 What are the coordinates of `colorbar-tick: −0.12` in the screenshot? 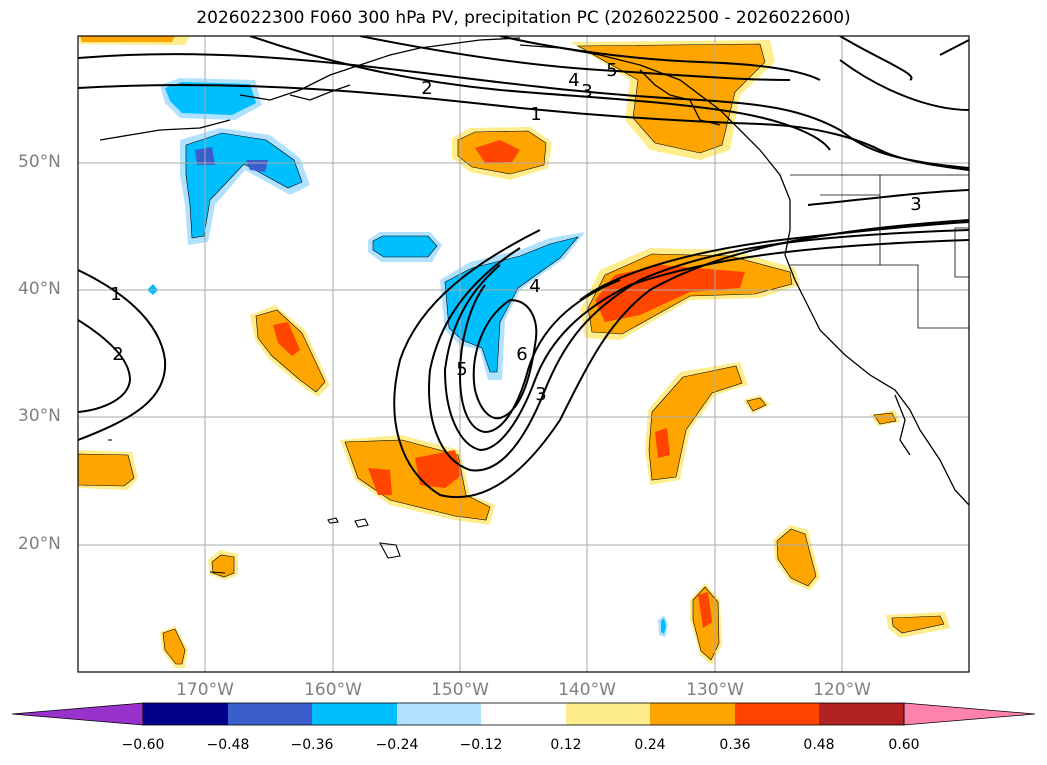 It's located at (481, 745).